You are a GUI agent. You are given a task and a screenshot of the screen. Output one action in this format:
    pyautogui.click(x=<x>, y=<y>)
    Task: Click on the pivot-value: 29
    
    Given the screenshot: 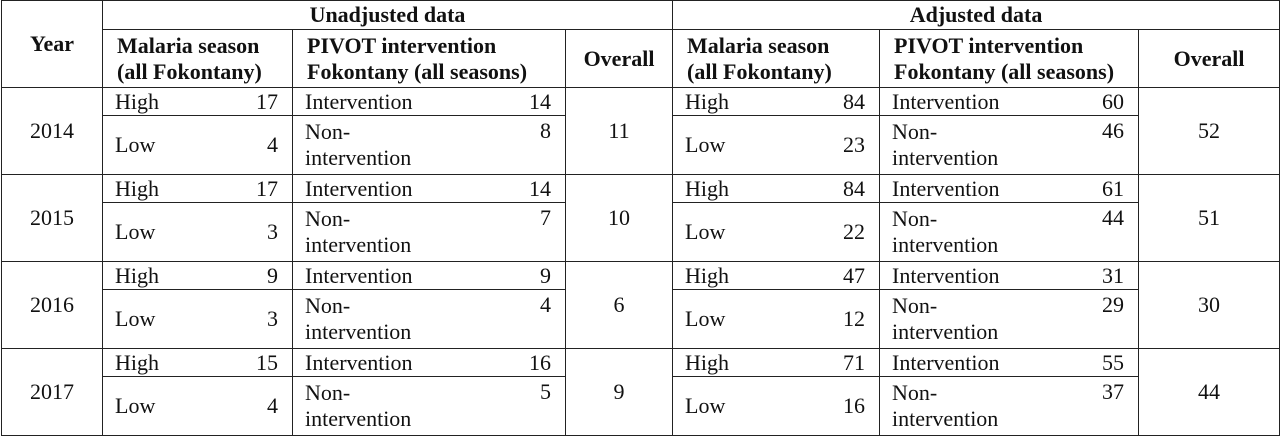 What is the action you would take?
    pyautogui.click(x=1105, y=319)
    